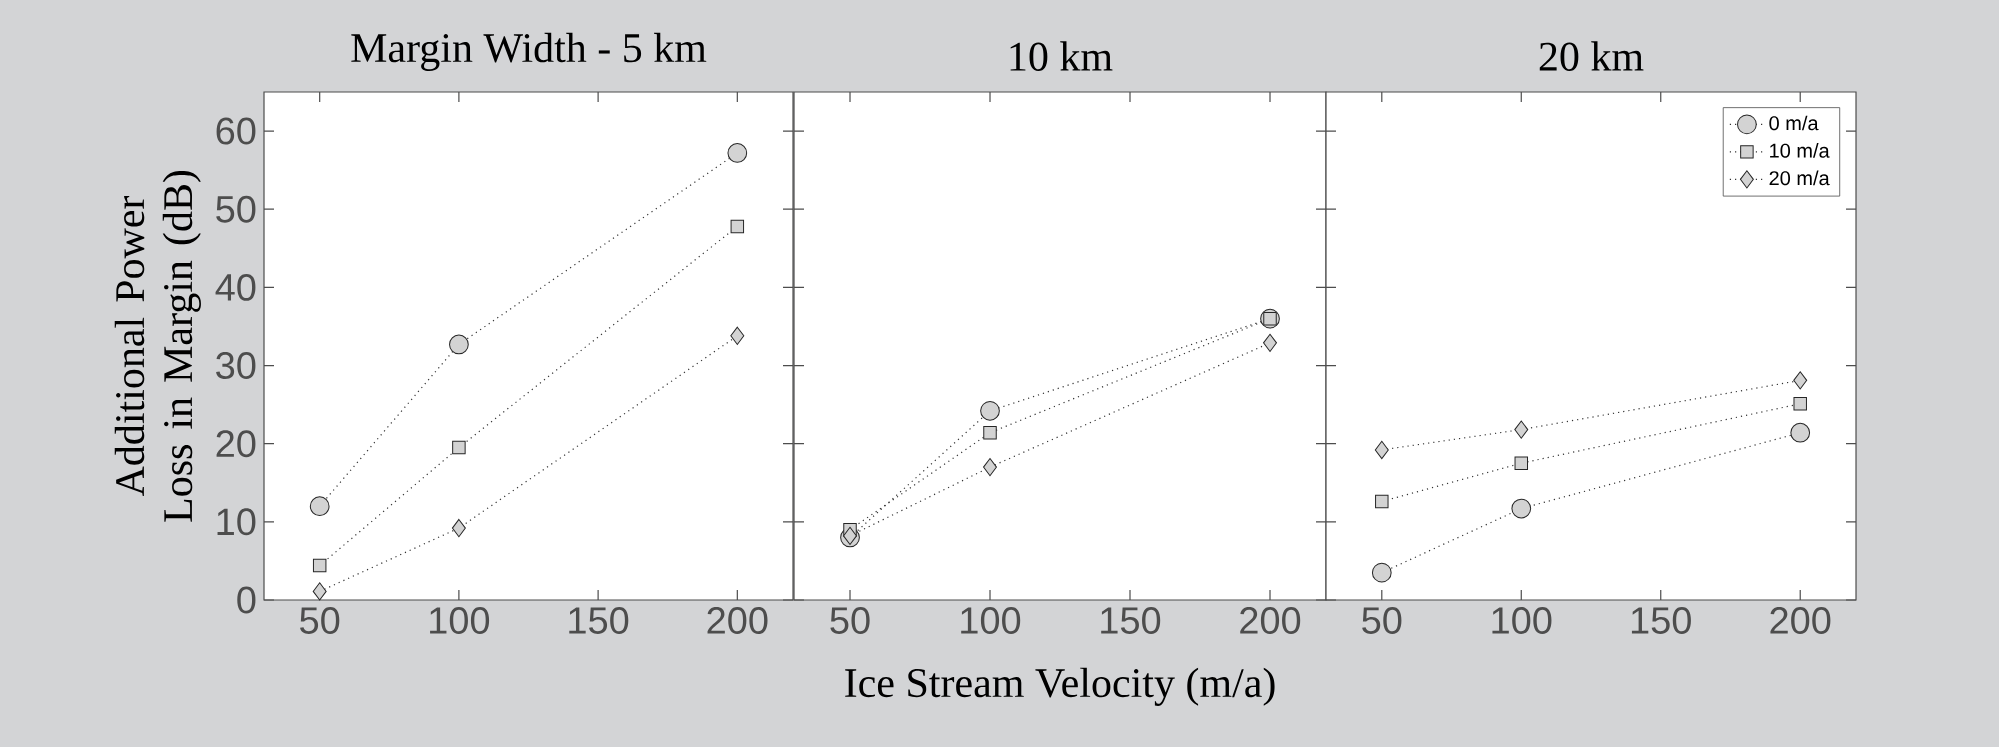 This screenshot has width=1999, height=747. Describe the element at coordinates (236, 209) in the screenshot. I see `y-tick-label: 50` at that location.